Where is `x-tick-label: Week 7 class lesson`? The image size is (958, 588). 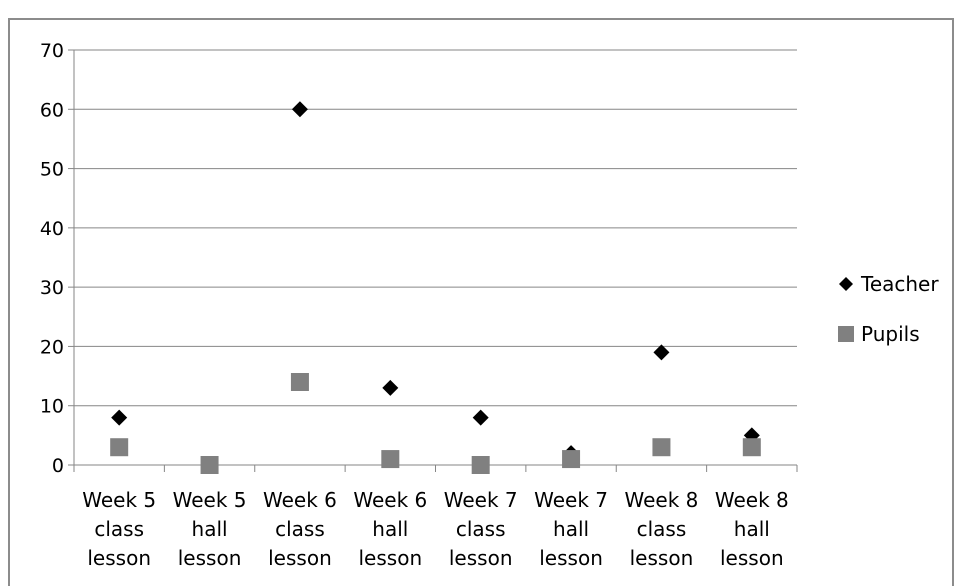
x-tick-label: Week 7 class lesson is located at coordinates (481, 529).